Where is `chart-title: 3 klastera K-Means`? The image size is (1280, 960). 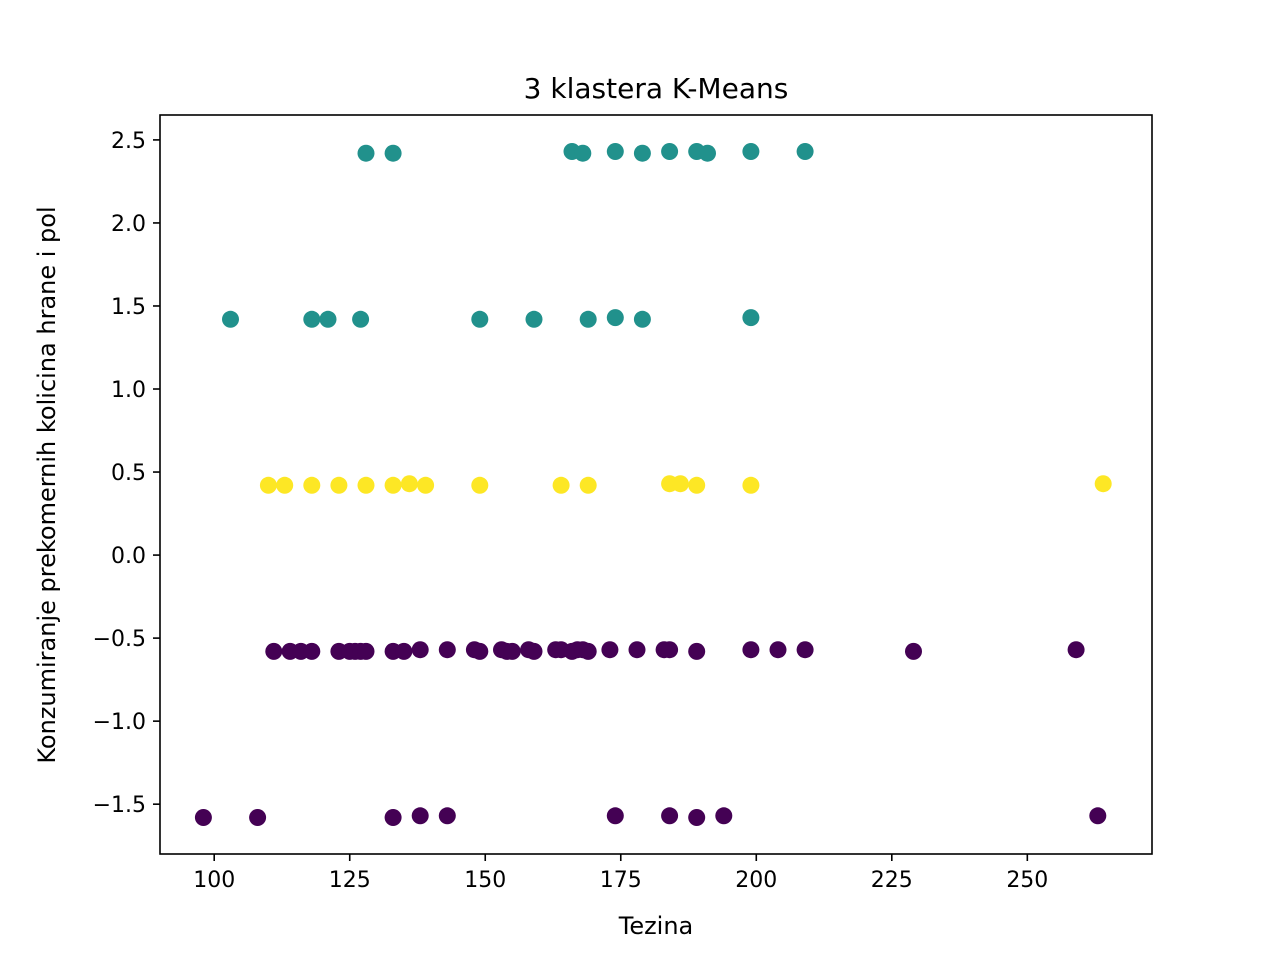 chart-title: 3 klastera K-Means is located at coordinates (656, 88).